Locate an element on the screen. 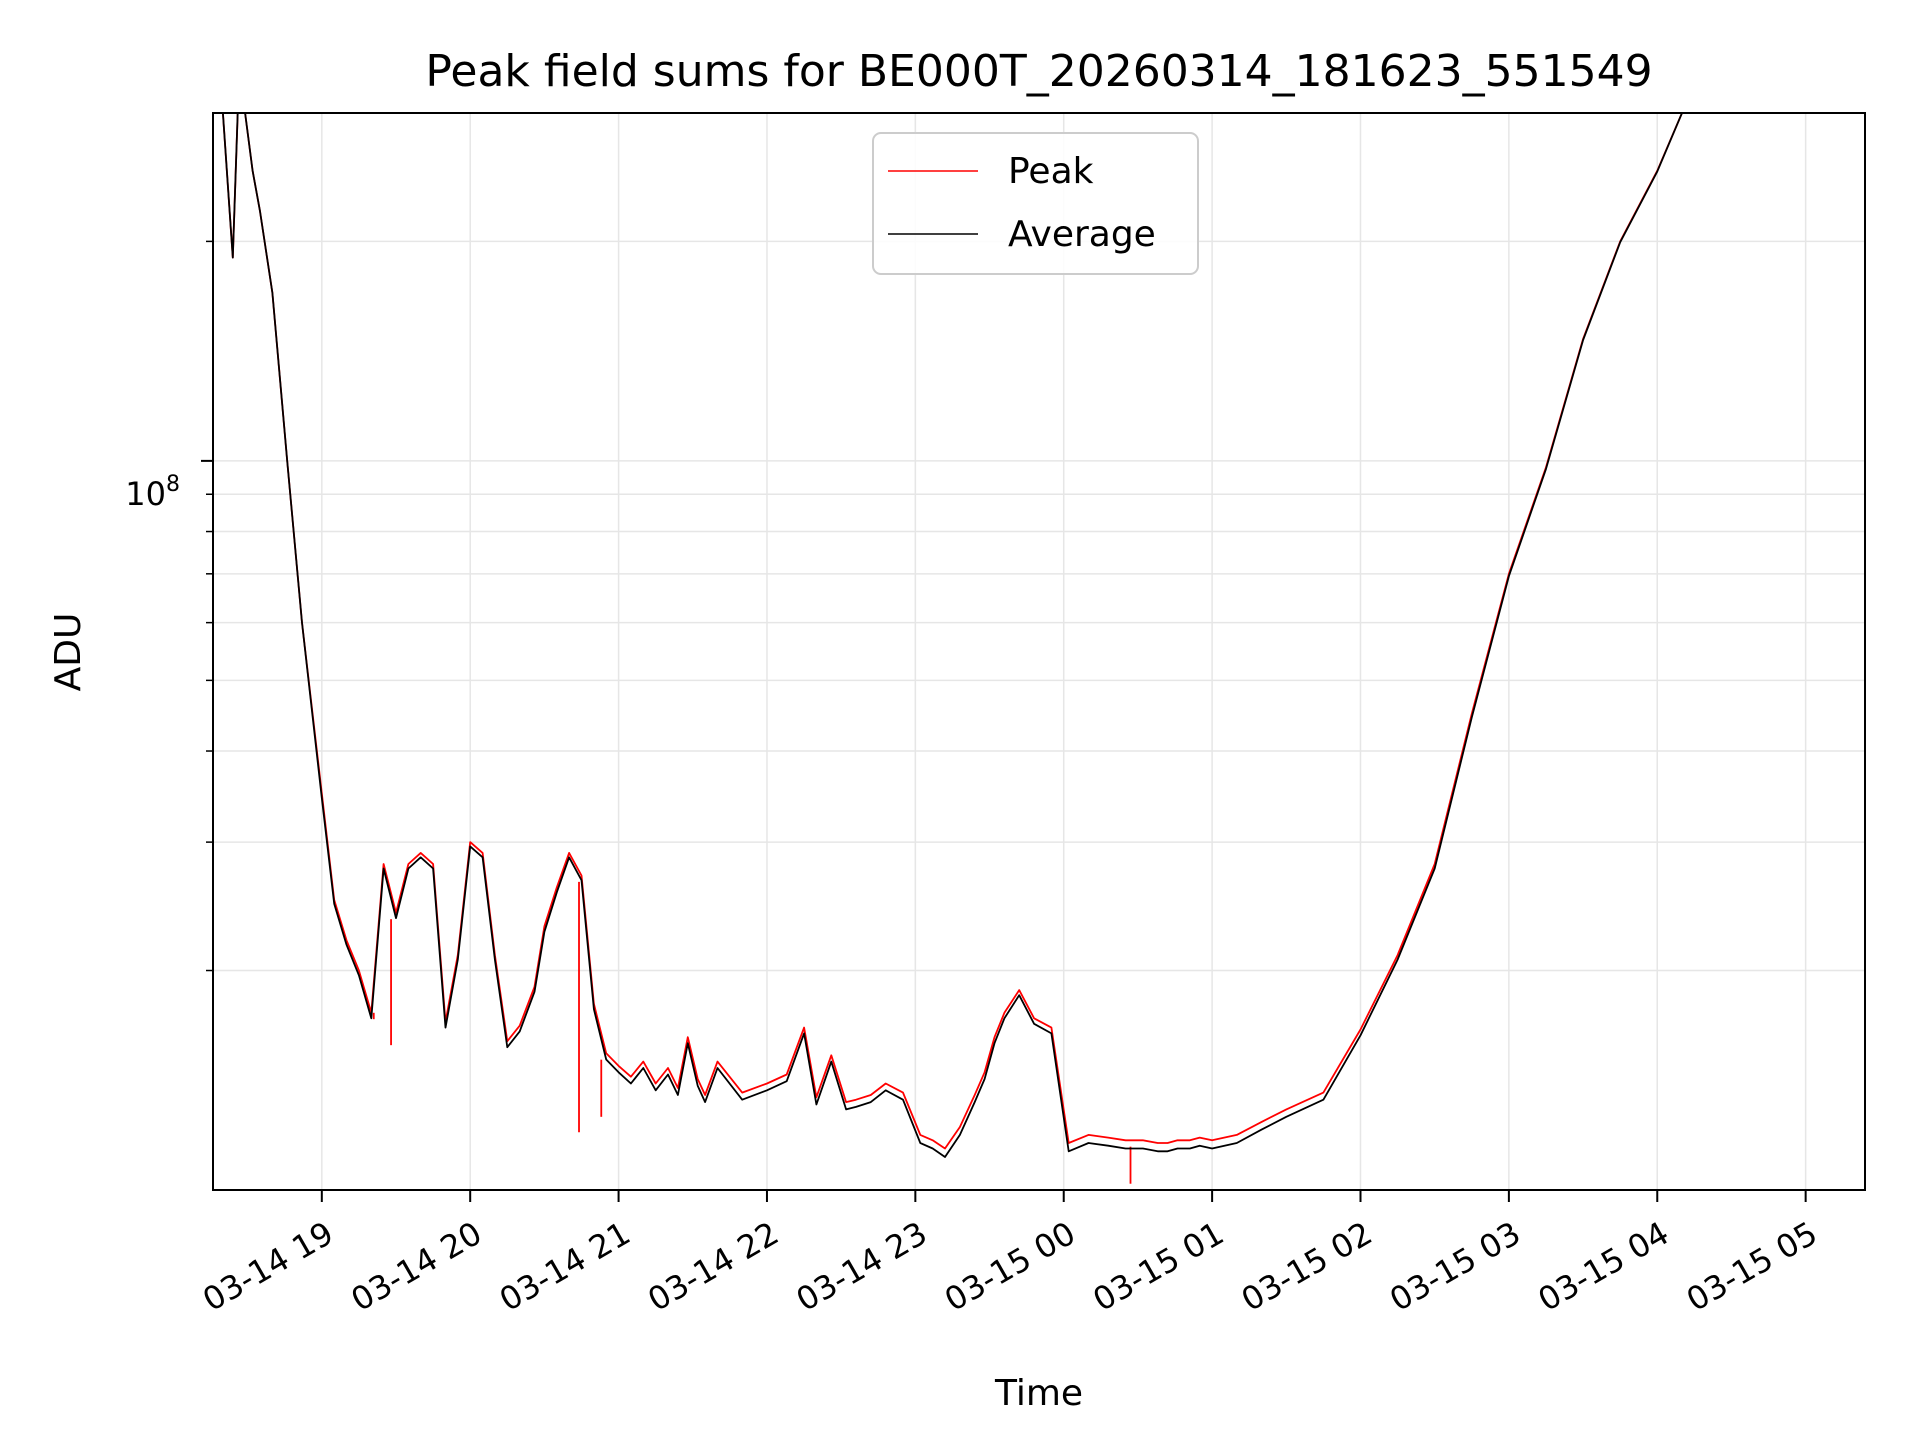  legend: Peak Average is located at coordinates (1035, 203).